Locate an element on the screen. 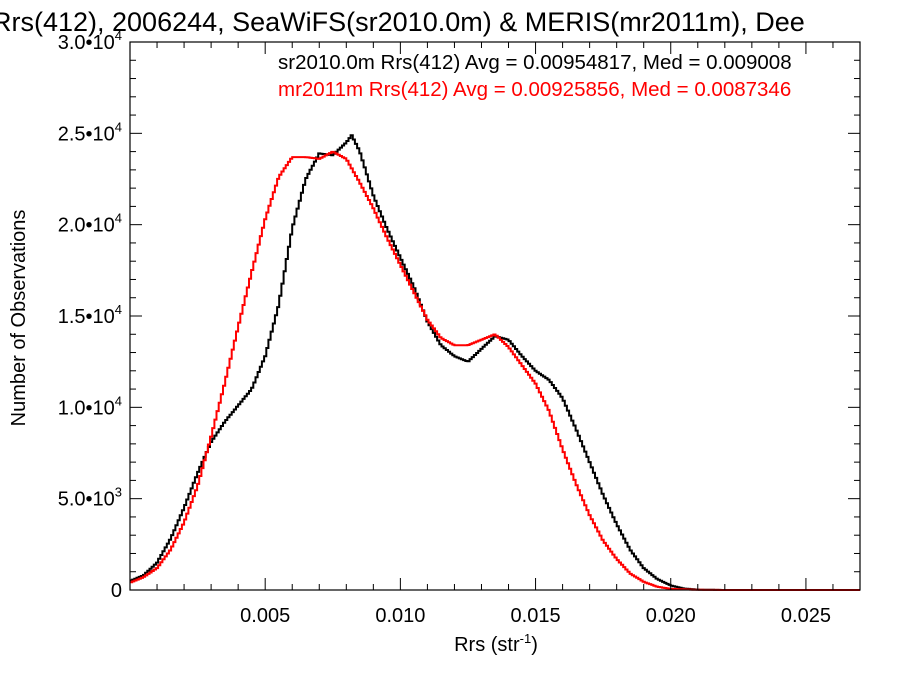 The image size is (900, 675). y-tick-label: 3.0•104 is located at coordinates (90, 41).